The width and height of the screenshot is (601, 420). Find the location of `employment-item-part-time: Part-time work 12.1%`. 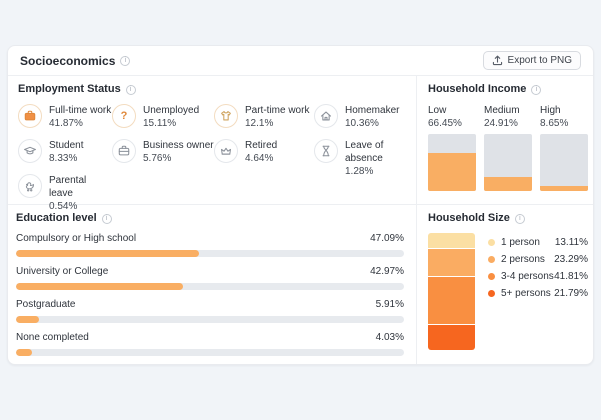

employment-item-part-time: Part-time work 12.1% is located at coordinates (264, 117).